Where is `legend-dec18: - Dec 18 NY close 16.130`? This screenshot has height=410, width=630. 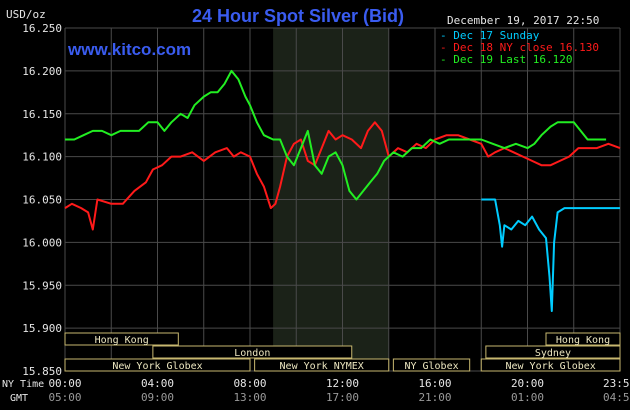 legend-dec18: - Dec 18 NY close 16.130 is located at coordinates (519, 47).